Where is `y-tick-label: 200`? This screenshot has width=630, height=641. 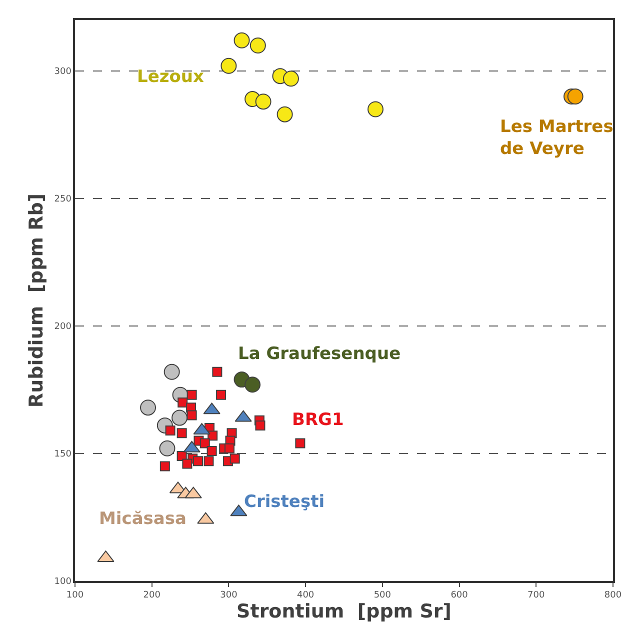
y-tick-label: 200 is located at coordinates (63, 327).